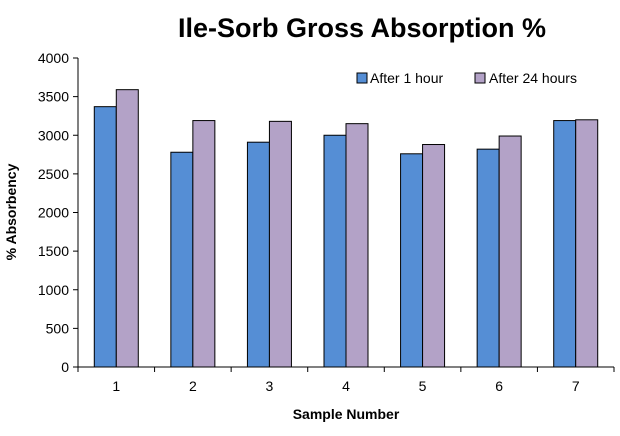  Describe the element at coordinates (499, 386) in the screenshot. I see `x-tick-label: 6` at that location.